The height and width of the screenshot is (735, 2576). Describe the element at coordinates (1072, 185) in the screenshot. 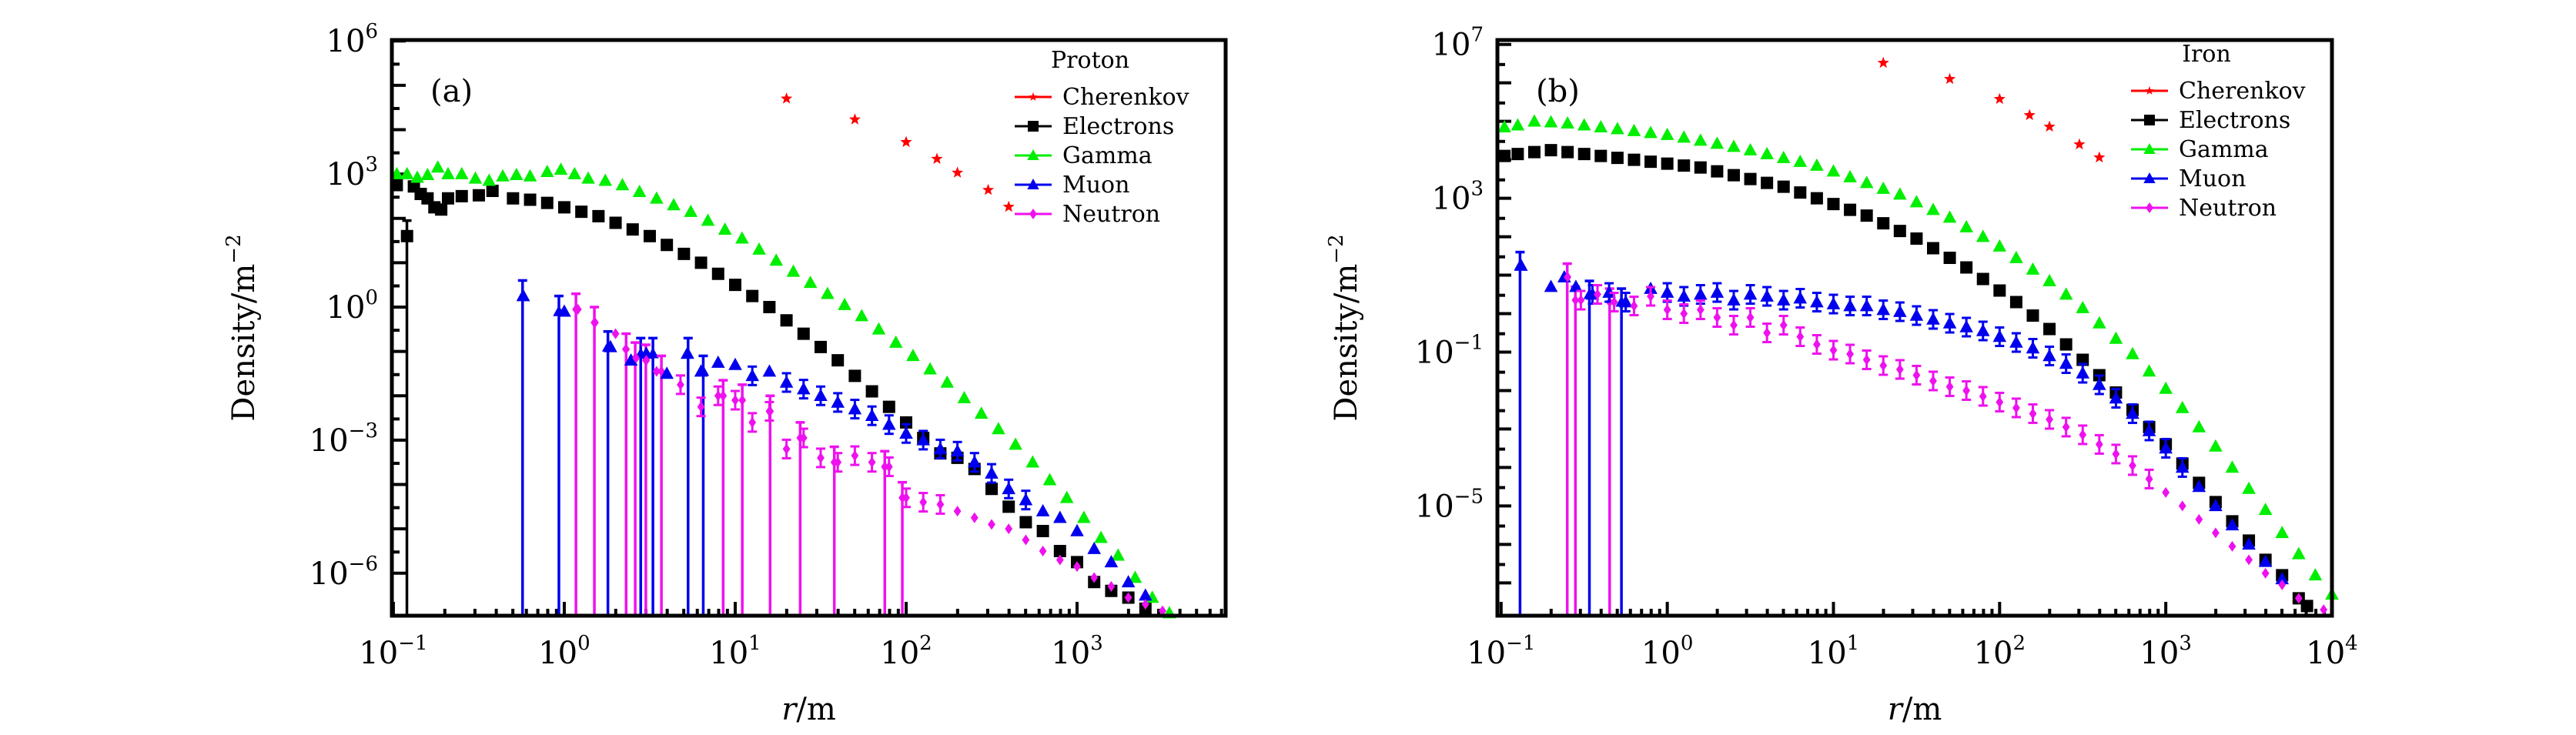

I see `legend-item-muon: Muon` at that location.